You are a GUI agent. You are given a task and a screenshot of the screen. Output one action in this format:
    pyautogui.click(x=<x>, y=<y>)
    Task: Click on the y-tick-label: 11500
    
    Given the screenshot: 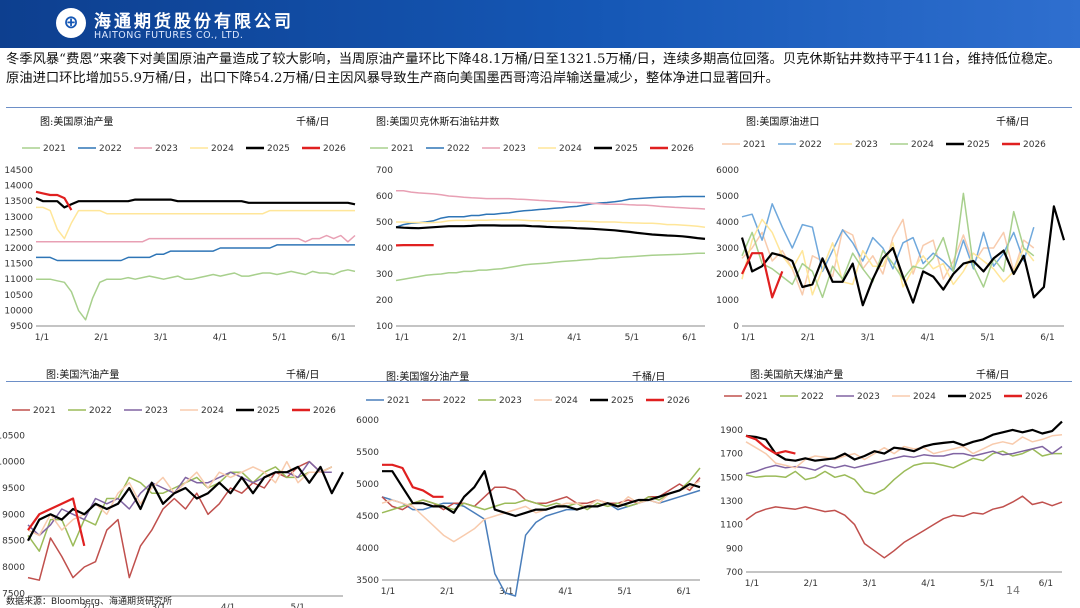 What is the action you would take?
    pyautogui.click(x=18, y=265)
    